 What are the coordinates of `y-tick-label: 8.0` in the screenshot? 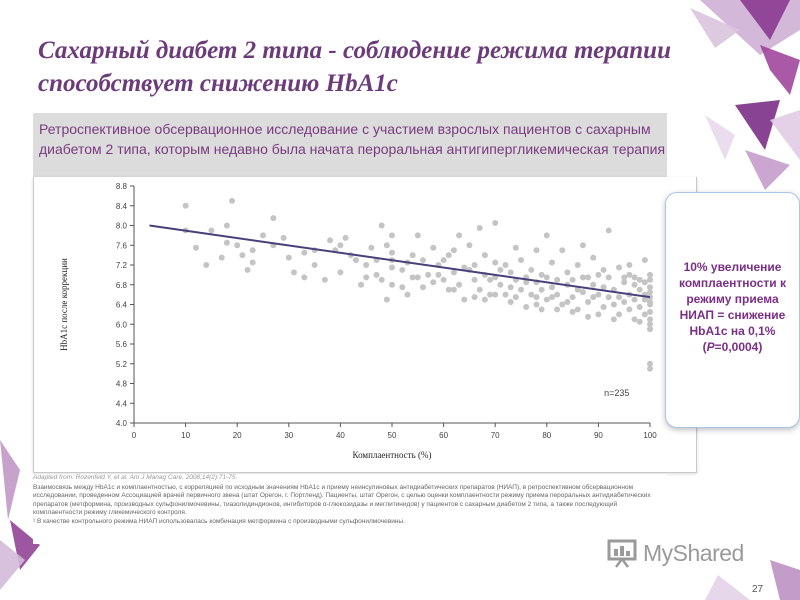 It's located at (122, 226).